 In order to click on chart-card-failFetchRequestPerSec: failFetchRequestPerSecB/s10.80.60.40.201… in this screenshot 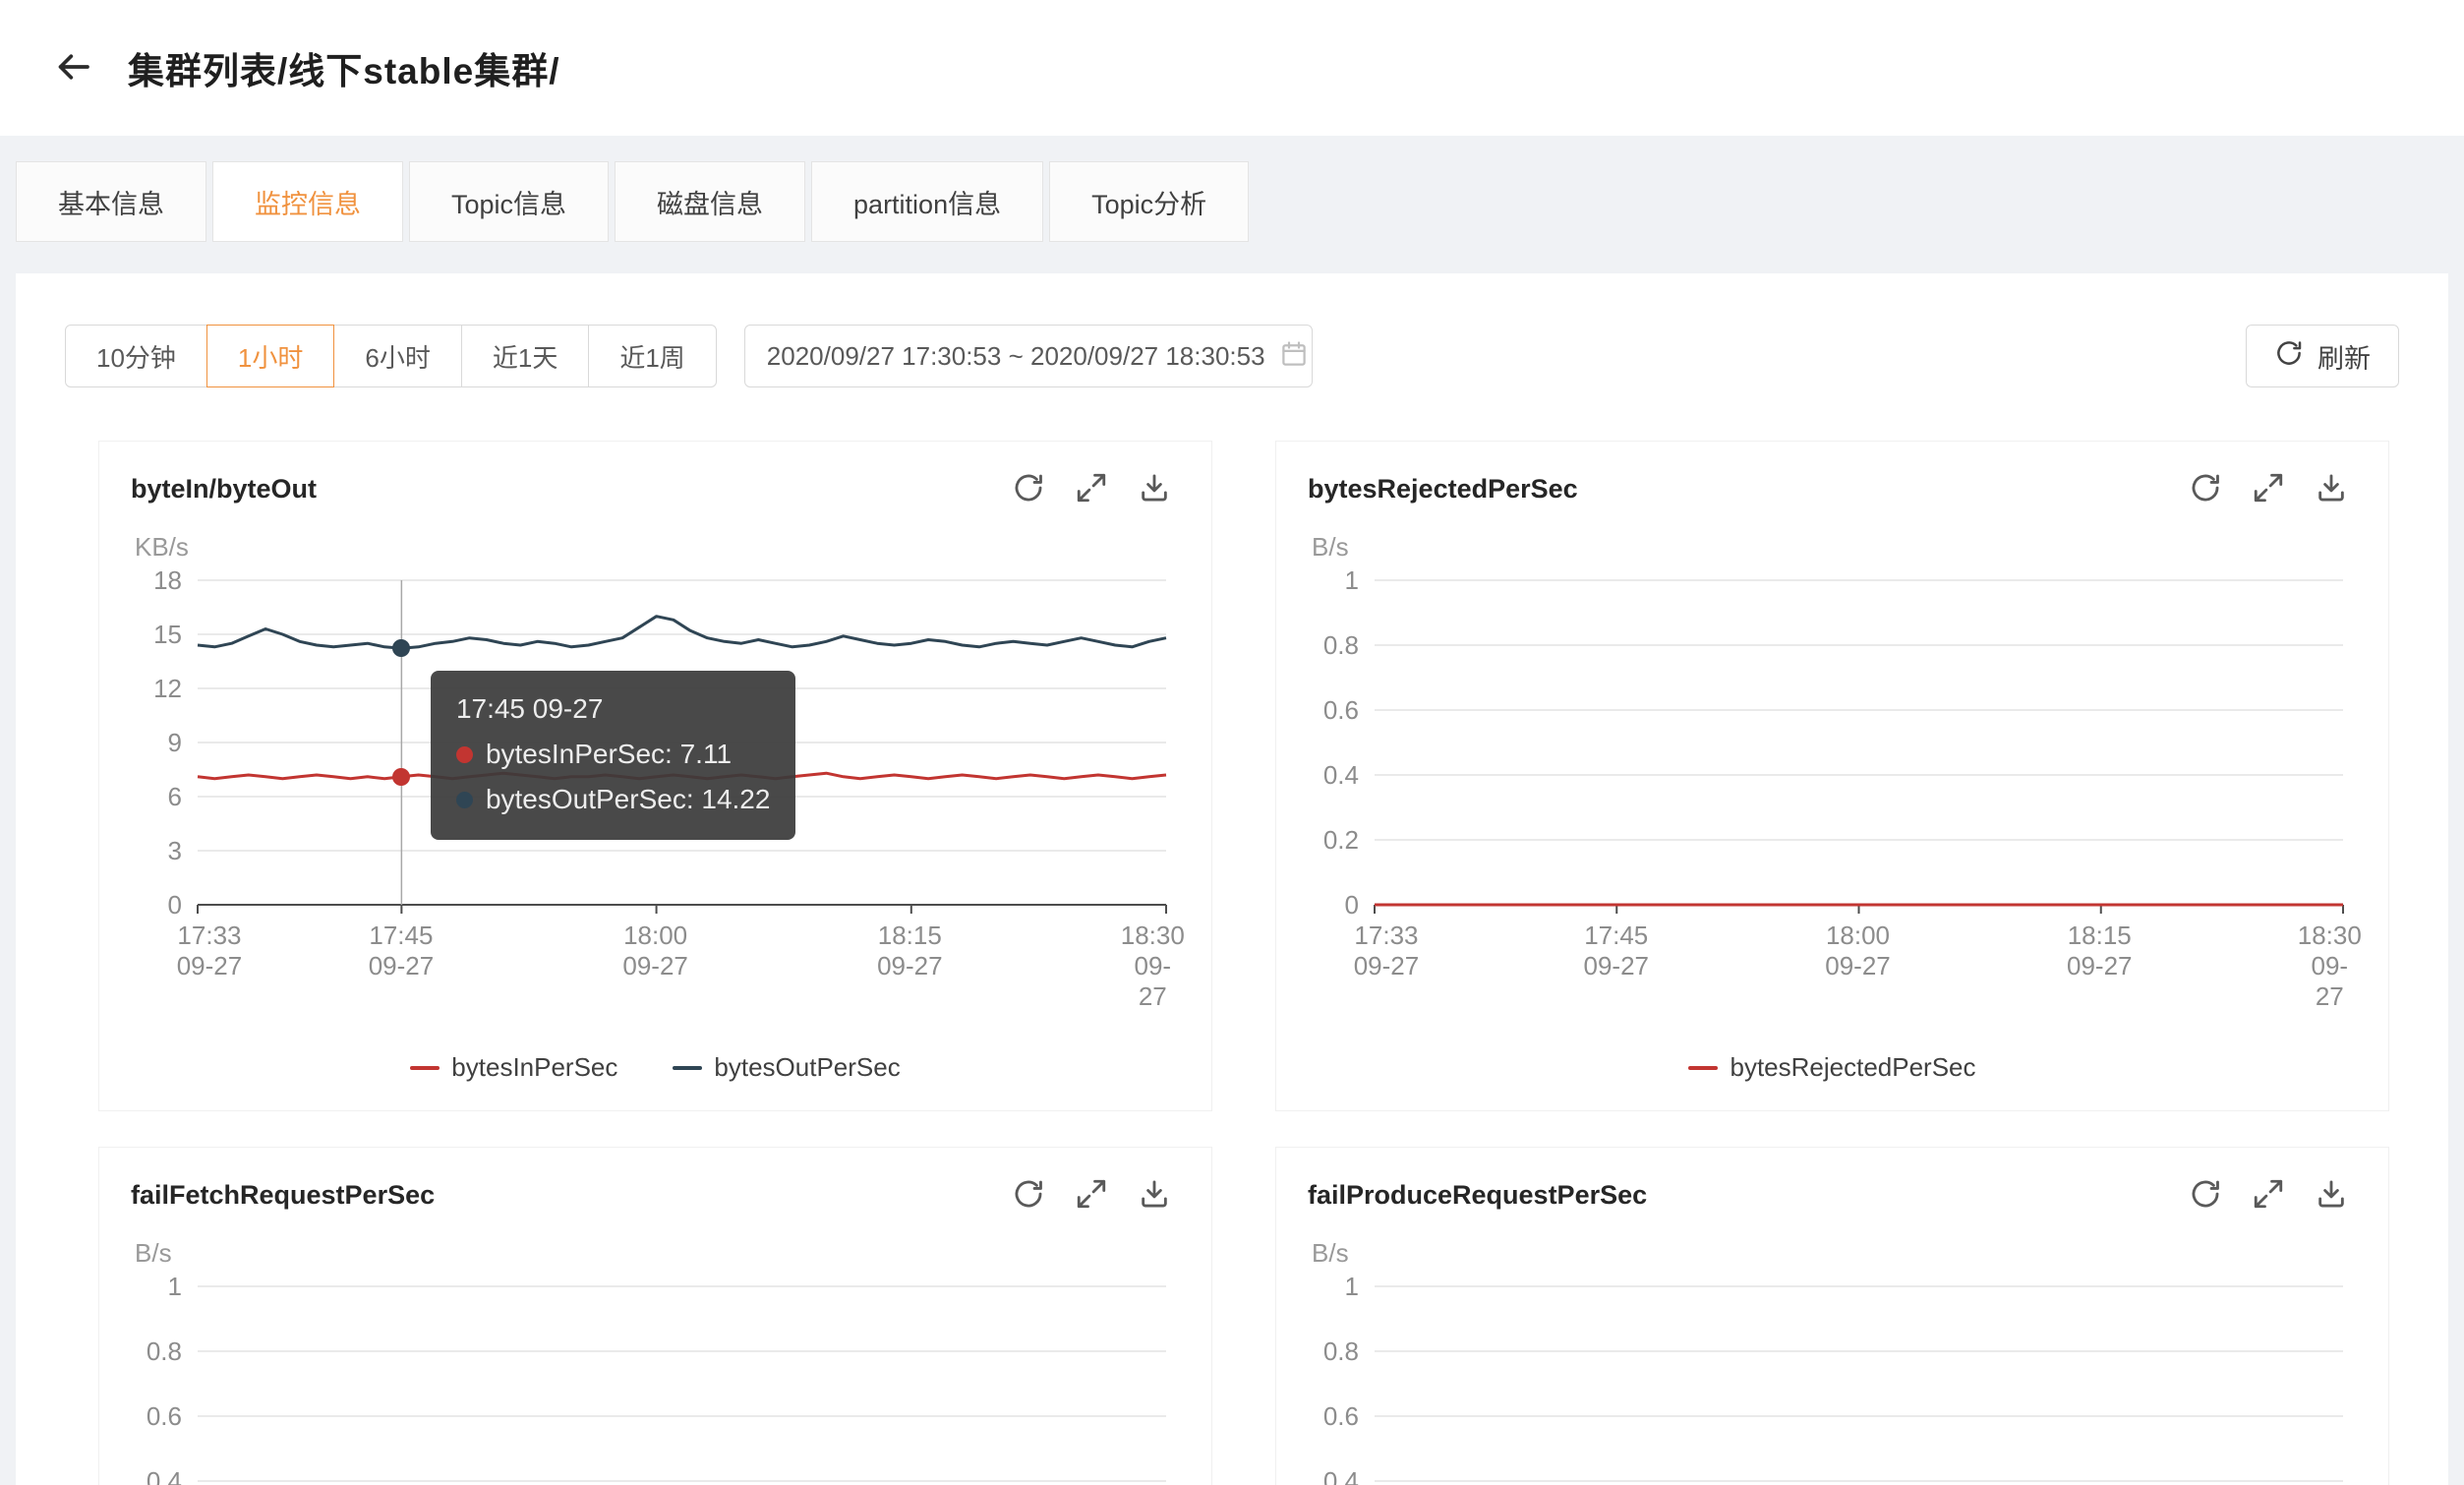, I will do `click(655, 1316)`.